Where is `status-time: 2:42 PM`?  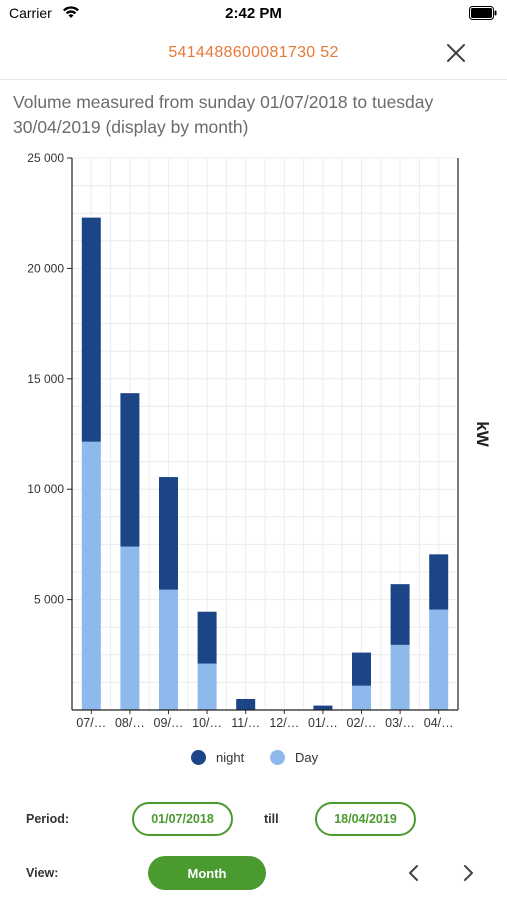 status-time: 2:42 PM is located at coordinates (253, 13).